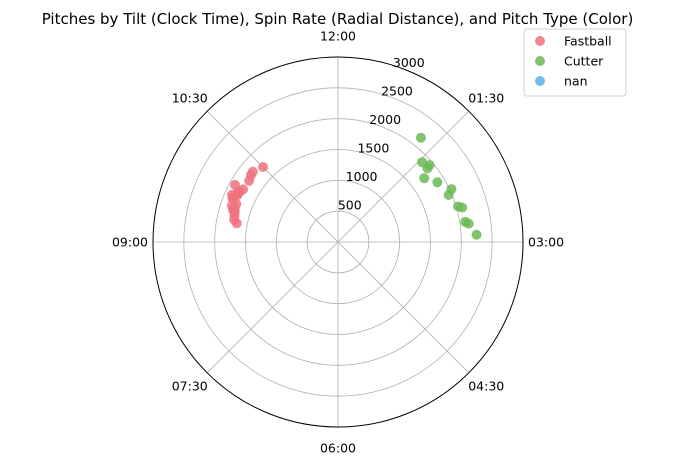 The image size is (675, 464). What do you see at coordinates (373, 148) in the screenshot?
I see `radial-tick-label: 1500` at bounding box center [373, 148].